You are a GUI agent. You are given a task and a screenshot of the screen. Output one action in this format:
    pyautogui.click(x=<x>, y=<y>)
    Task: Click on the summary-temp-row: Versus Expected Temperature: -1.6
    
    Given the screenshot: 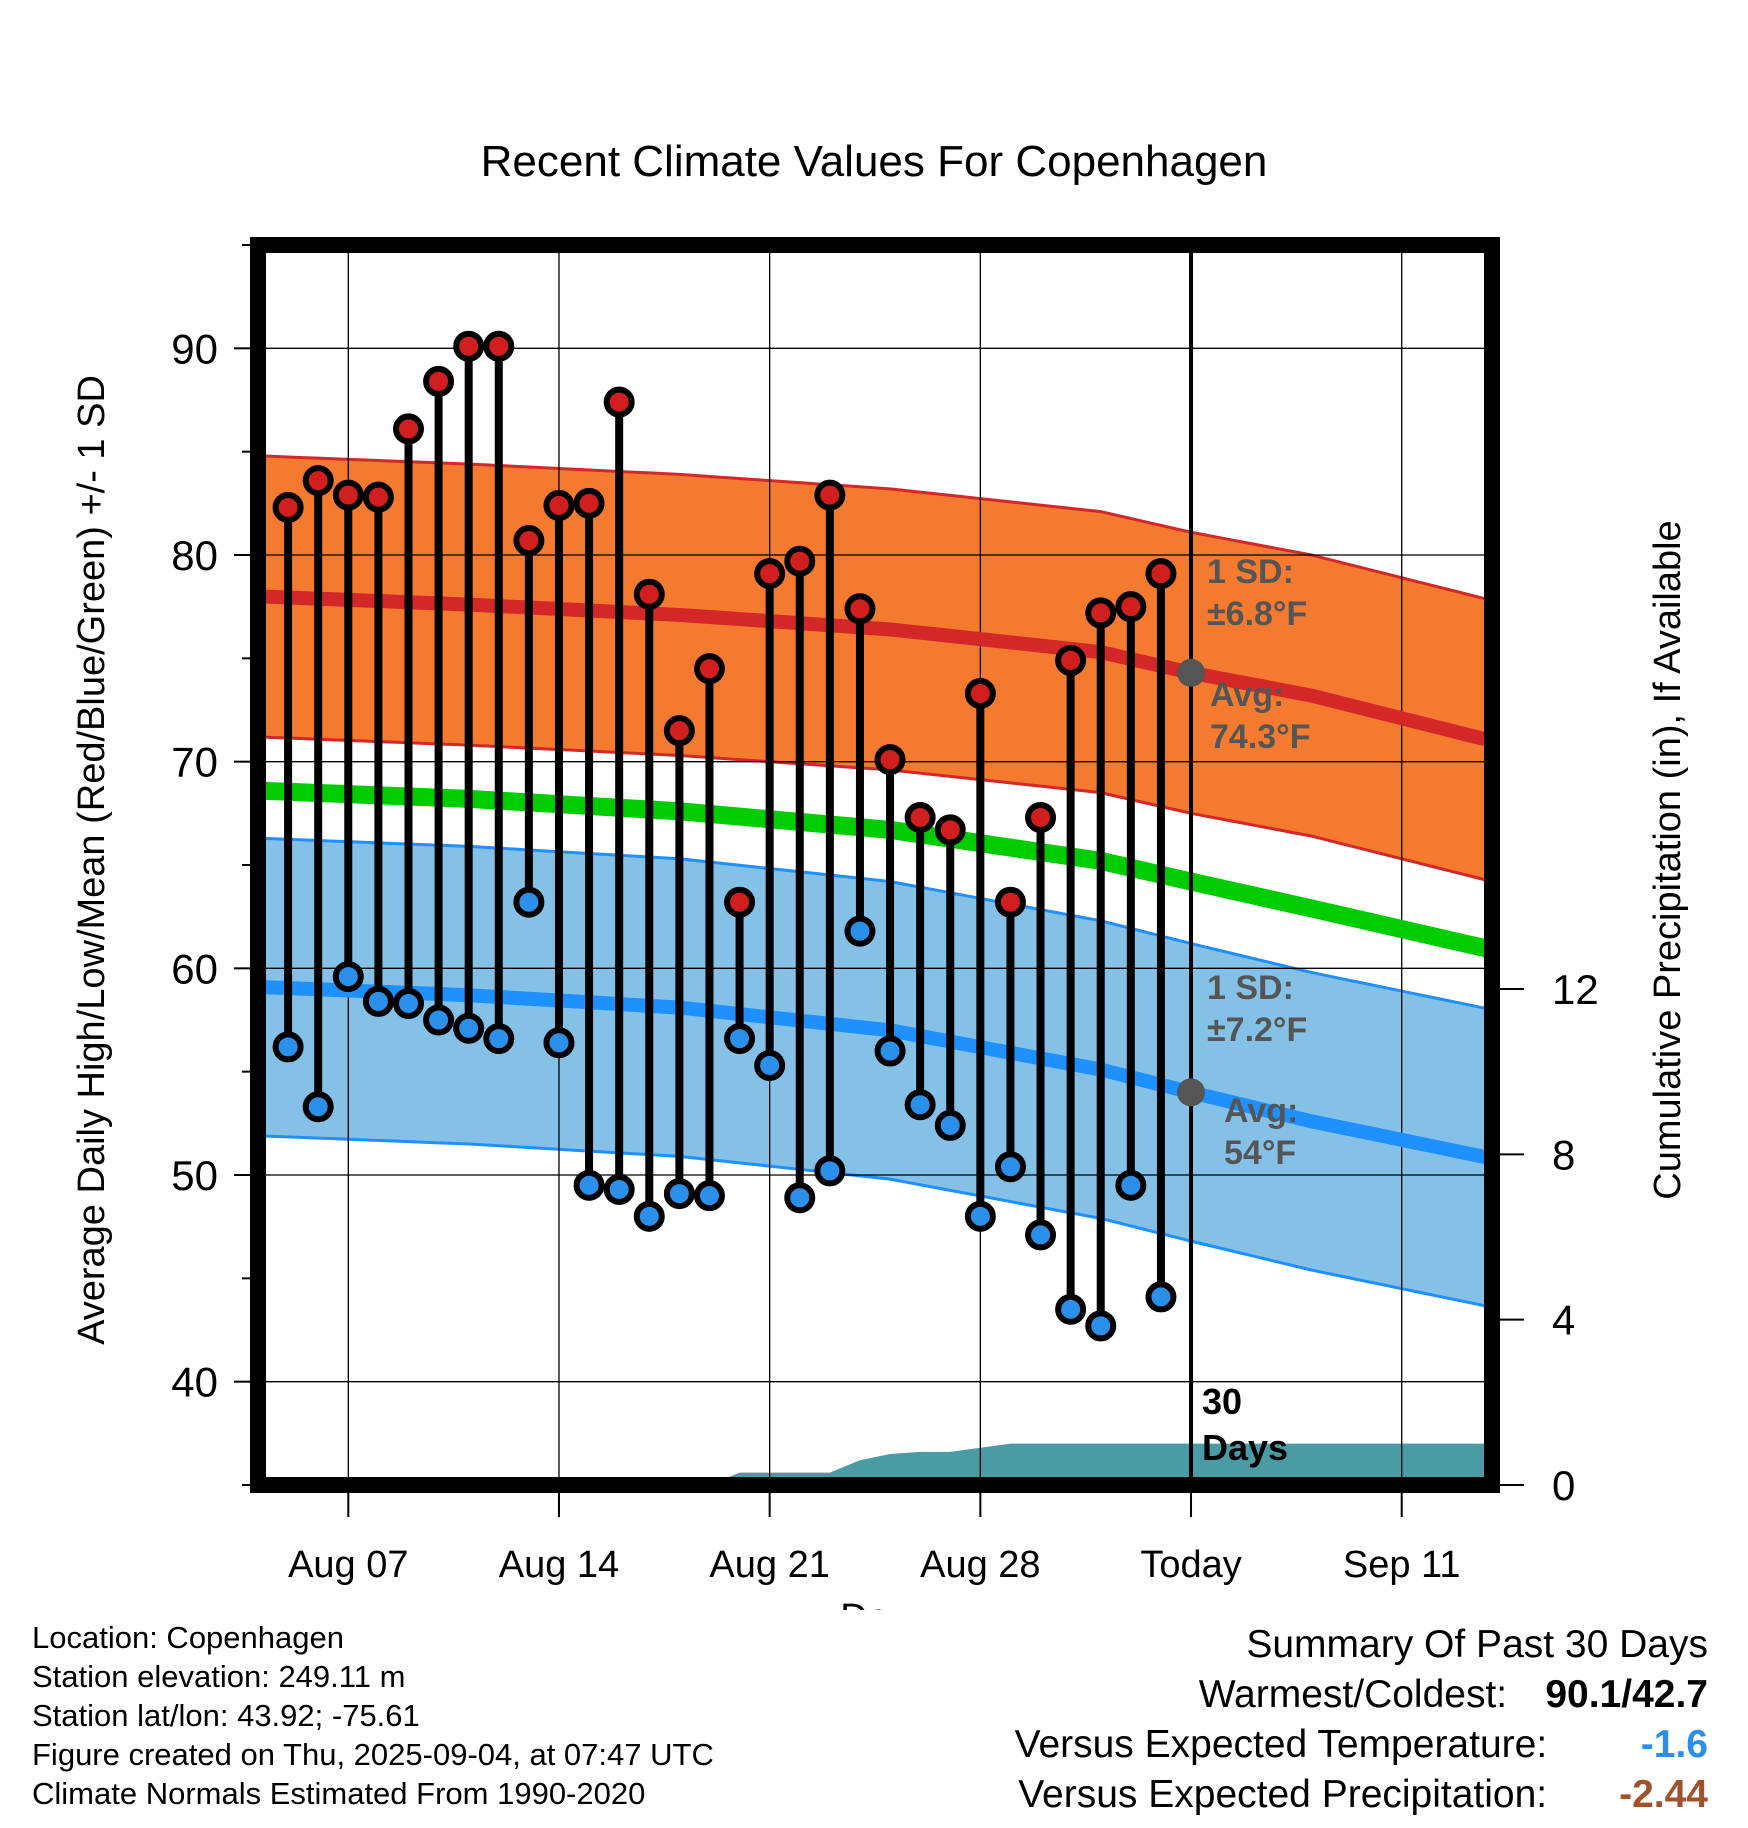 What is the action you would take?
    pyautogui.click(x=1361, y=1745)
    